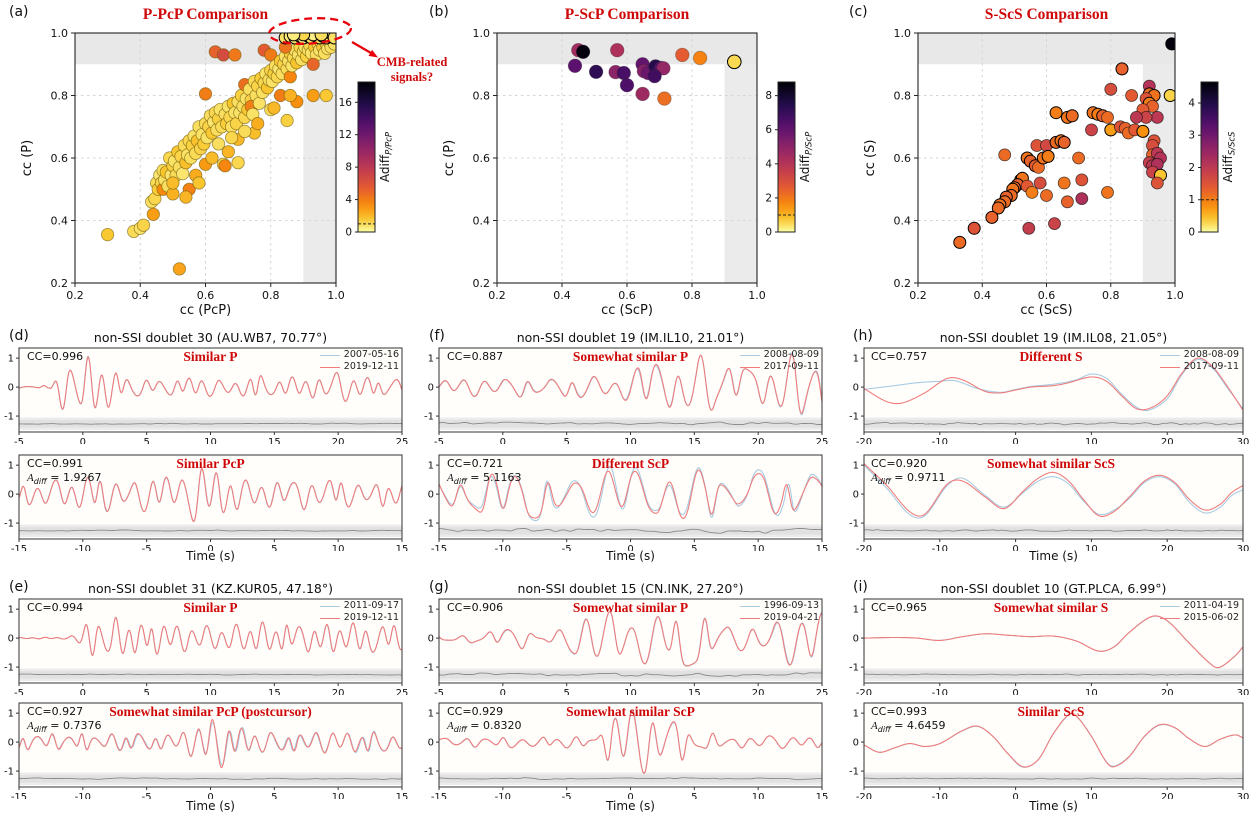  Describe the element at coordinates (439, 795) in the screenshot. I see `svg-text: -15` at that location.